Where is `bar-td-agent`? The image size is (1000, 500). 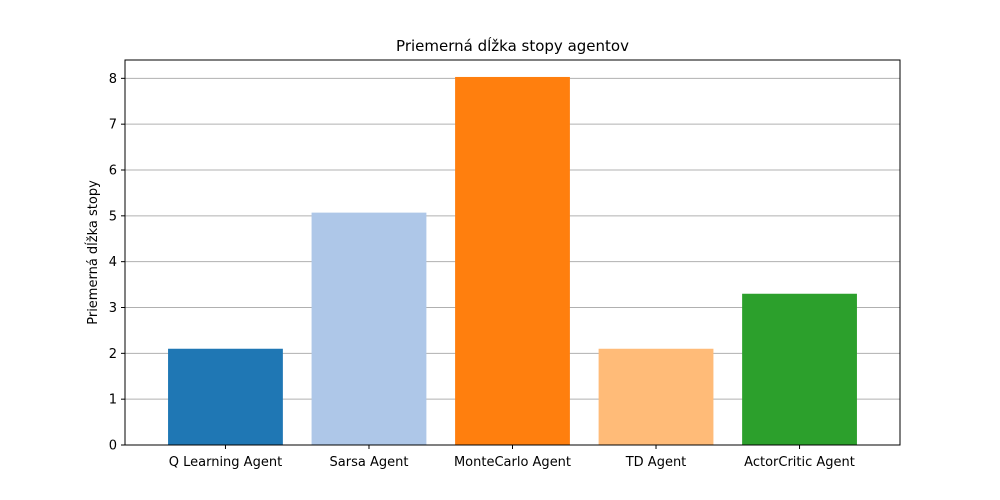
bar-td-agent is located at coordinates (656, 396).